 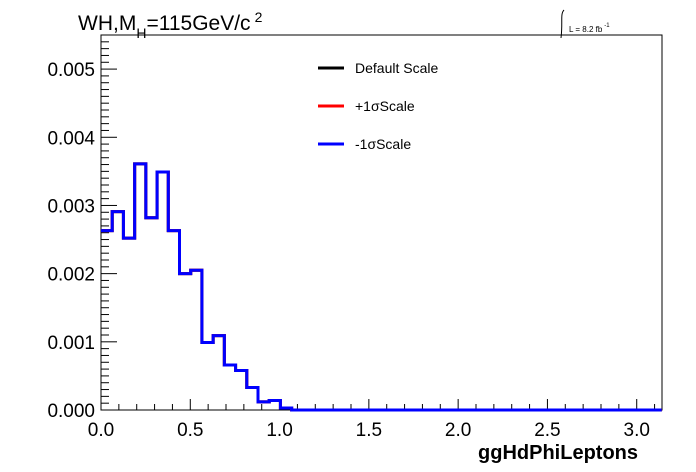 What do you see at coordinates (637, 430) in the screenshot?
I see `x-tick-label: 3.0` at bounding box center [637, 430].